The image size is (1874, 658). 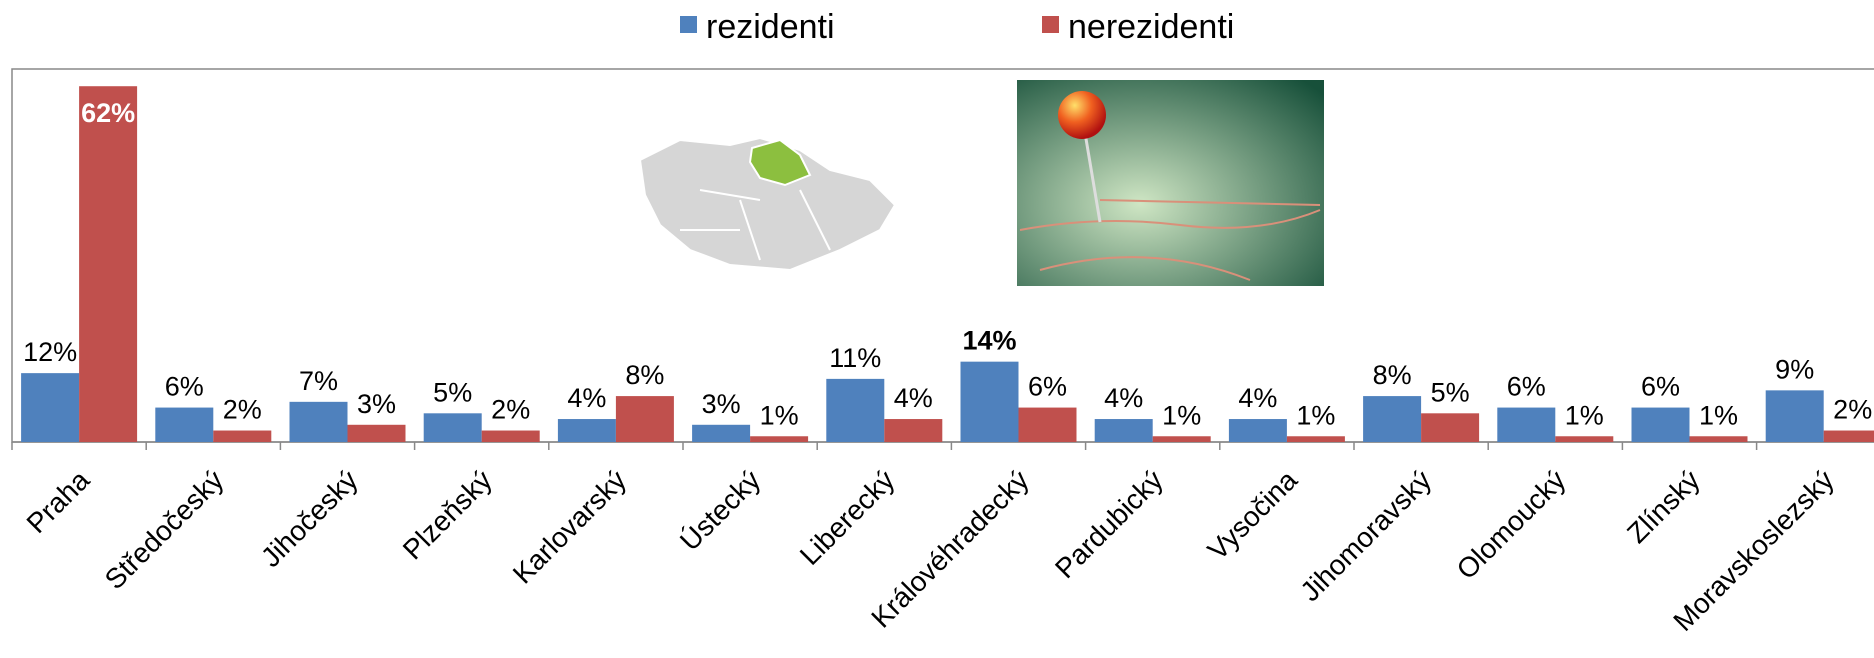 I want to click on data-label: 62%, so click(x=108, y=113).